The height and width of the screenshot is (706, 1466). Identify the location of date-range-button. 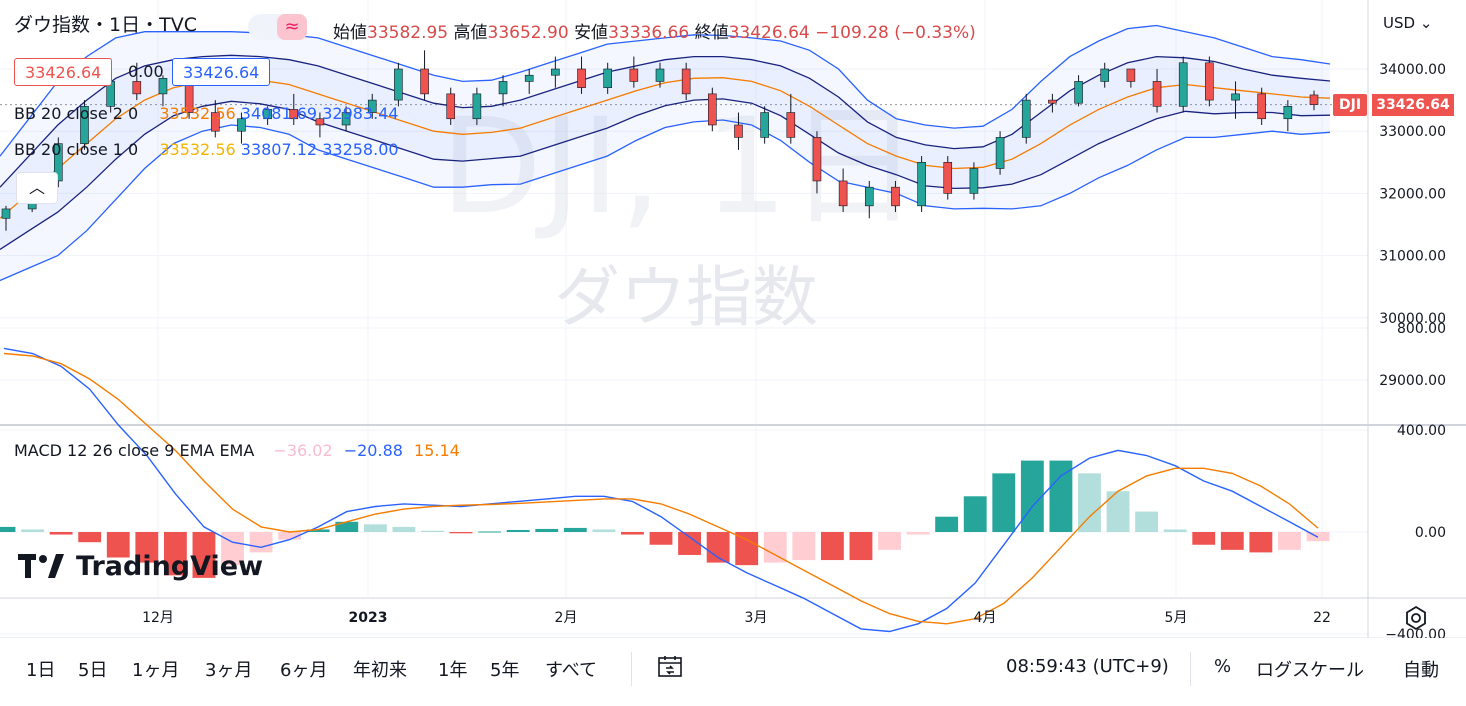
(671, 667).